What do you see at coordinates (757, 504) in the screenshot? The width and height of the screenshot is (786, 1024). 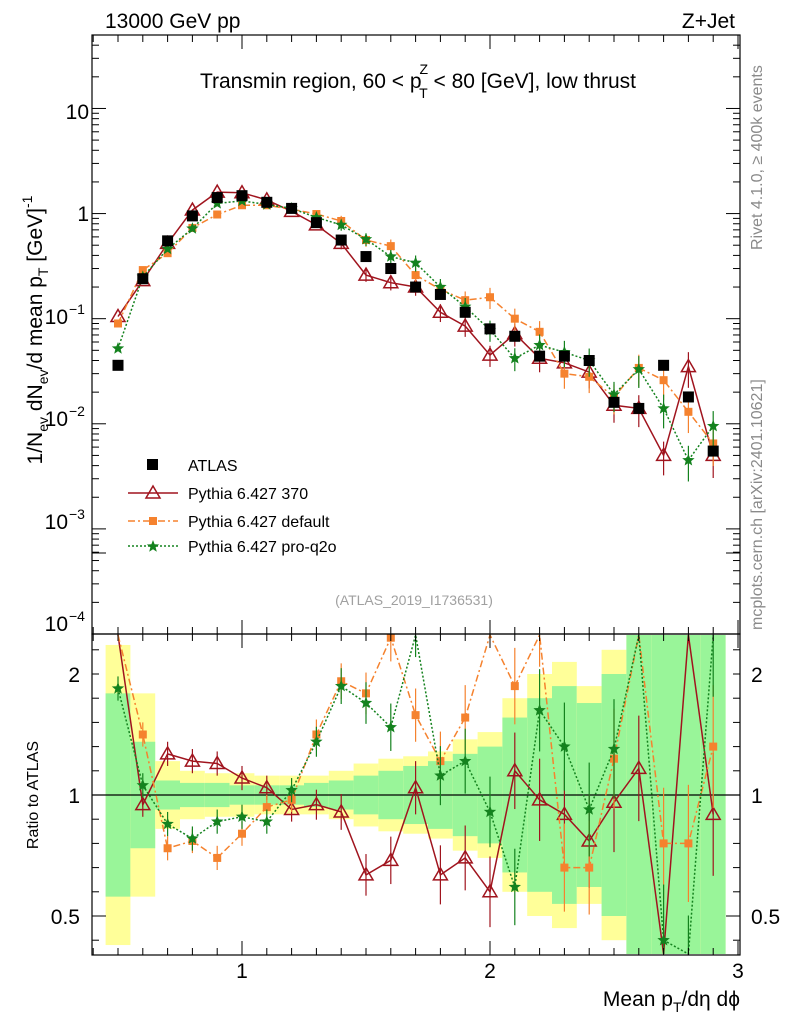 I see `mcplots-label: mcplots.cern.ch [arXiv:2401.10621]` at bounding box center [757, 504].